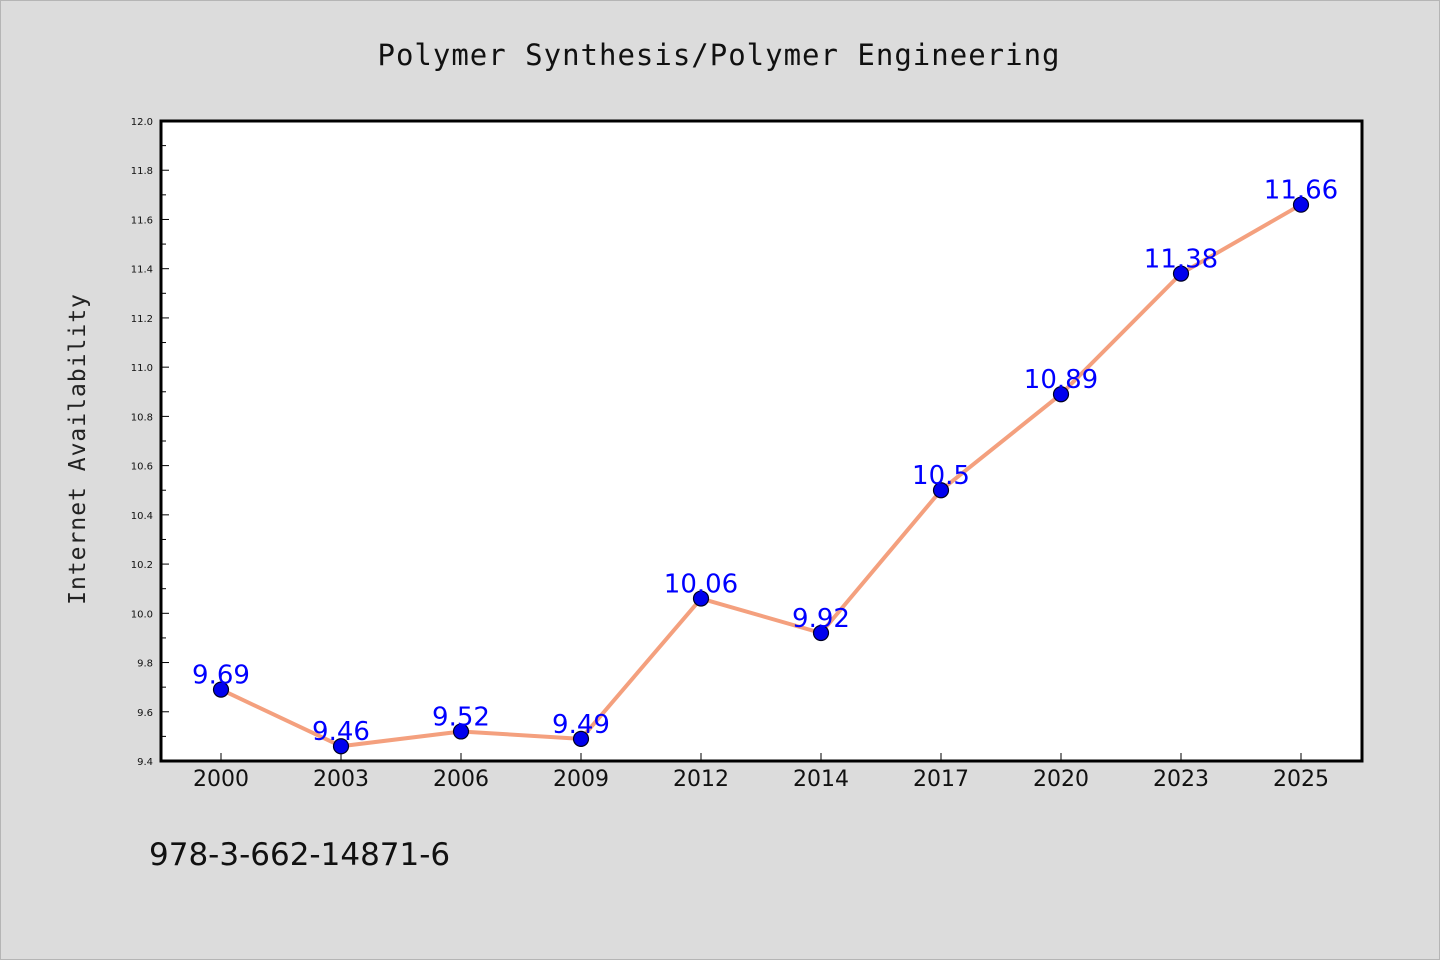  What do you see at coordinates (581, 725) in the screenshot?
I see `data-value-label: 9.49` at bounding box center [581, 725].